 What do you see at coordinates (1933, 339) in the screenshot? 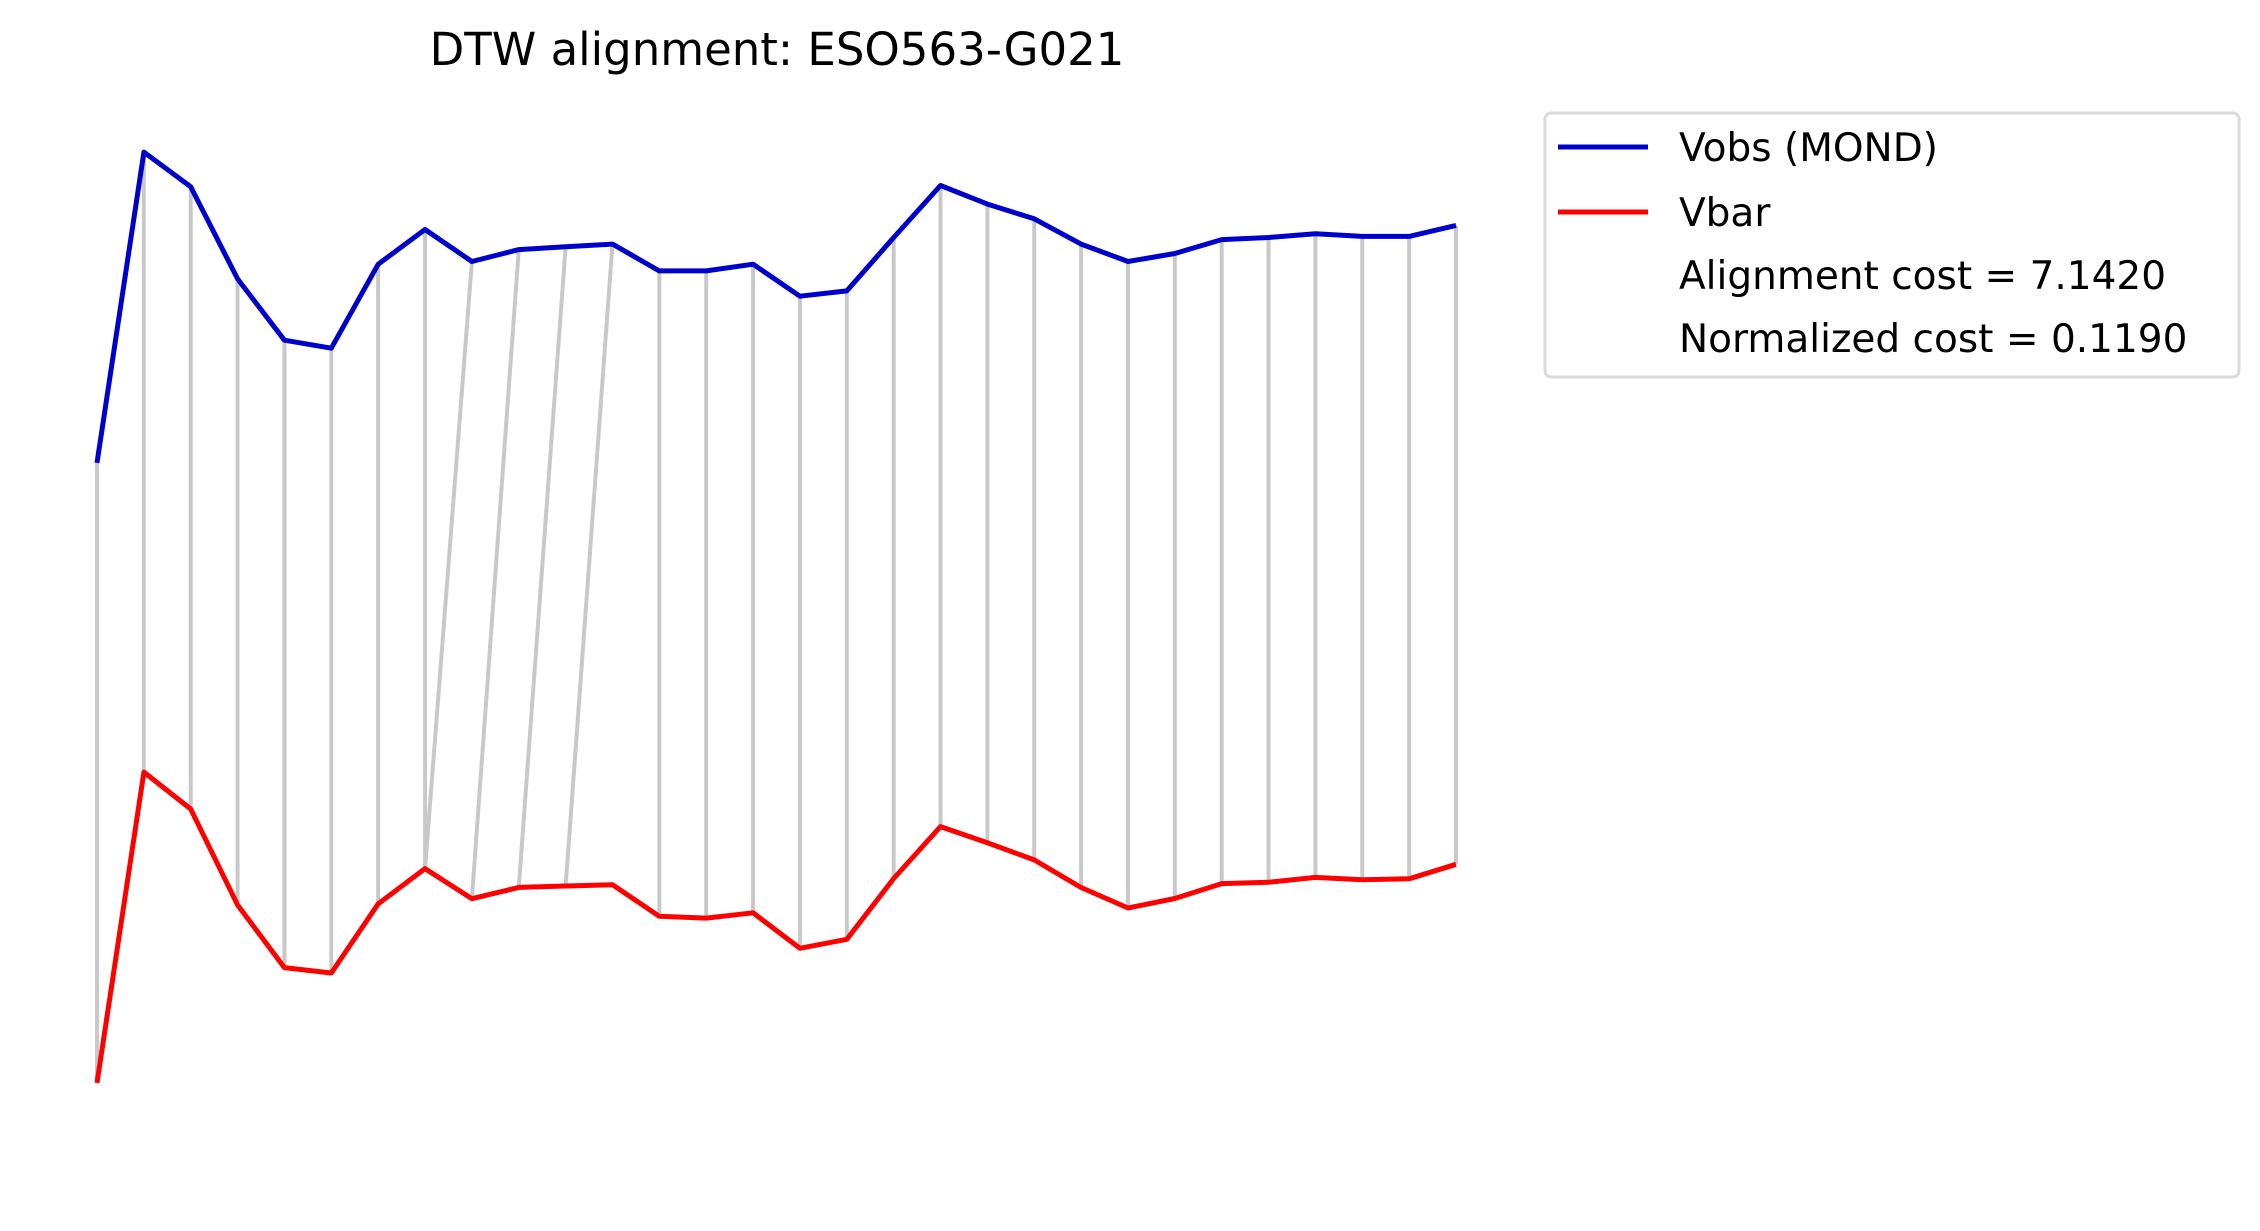
I see `legend-normalized-cost: Normalized cost = 0.1190` at bounding box center [1933, 339].